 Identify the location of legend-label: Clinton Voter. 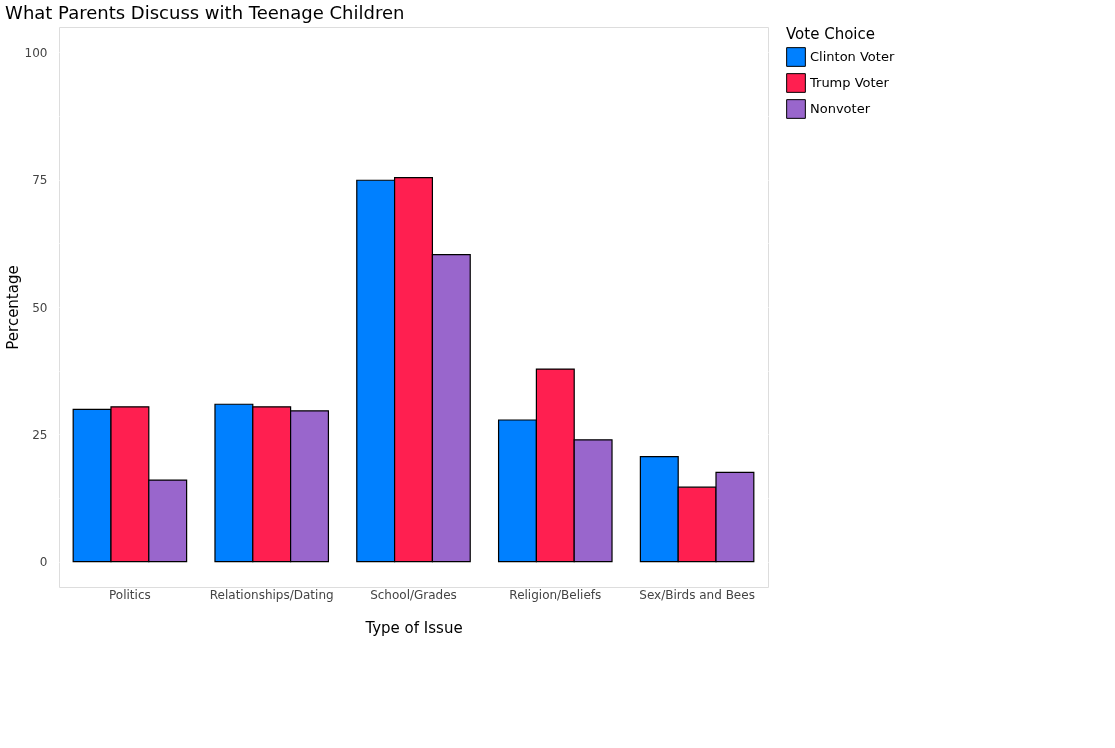
(852, 56).